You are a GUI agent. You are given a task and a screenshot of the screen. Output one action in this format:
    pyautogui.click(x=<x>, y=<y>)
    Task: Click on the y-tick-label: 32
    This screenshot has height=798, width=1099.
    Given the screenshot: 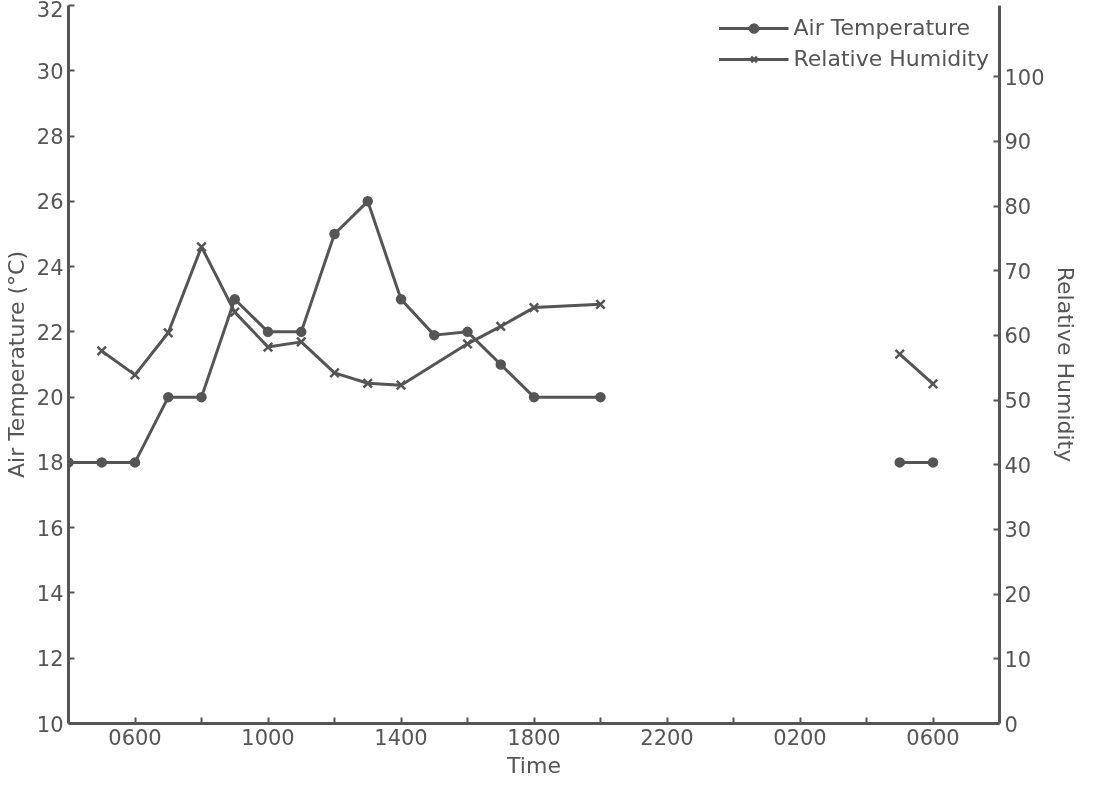 What is the action you would take?
    pyautogui.click(x=50, y=11)
    